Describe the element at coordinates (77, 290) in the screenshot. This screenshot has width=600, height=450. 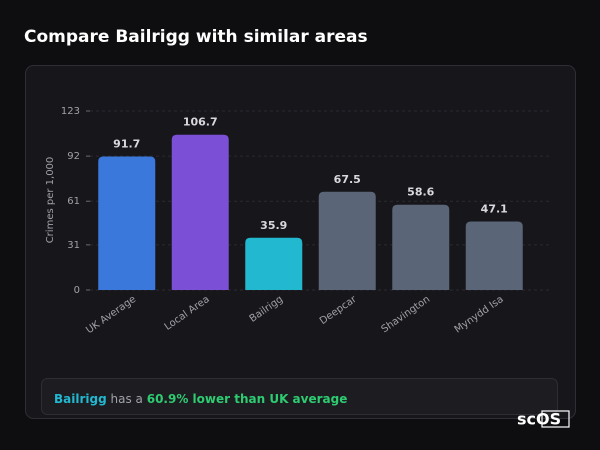
I see `y-tick-label: 0` at that location.